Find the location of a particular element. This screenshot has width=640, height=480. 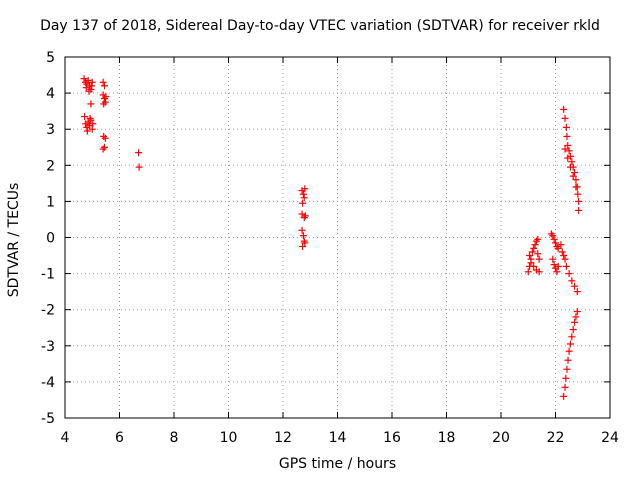

y-tick-label: 3 is located at coordinates (50, 130).